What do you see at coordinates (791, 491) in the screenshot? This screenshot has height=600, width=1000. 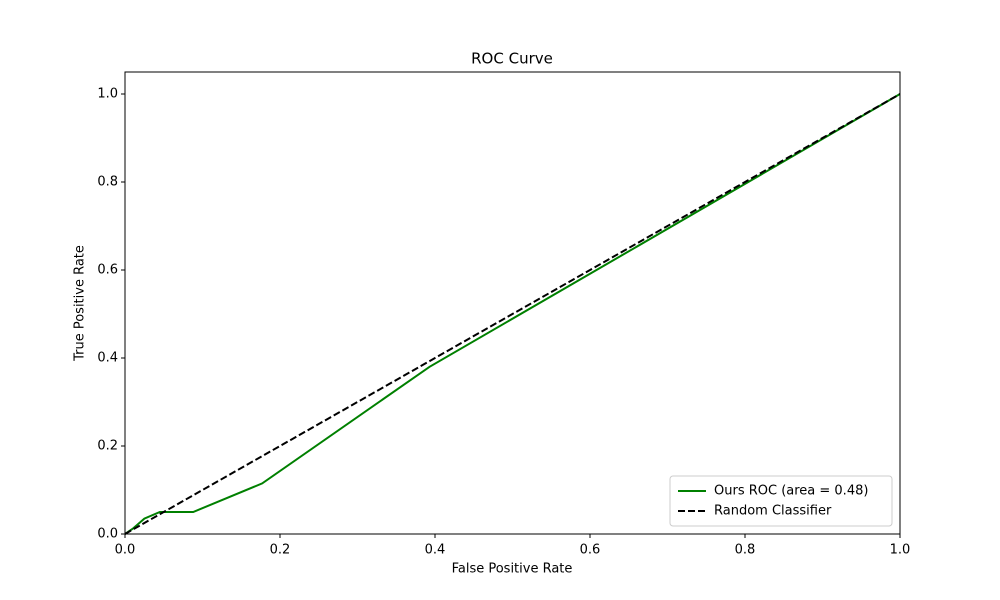 I see `legend-label: Ours ROC (area = 0.48)` at bounding box center [791, 491].